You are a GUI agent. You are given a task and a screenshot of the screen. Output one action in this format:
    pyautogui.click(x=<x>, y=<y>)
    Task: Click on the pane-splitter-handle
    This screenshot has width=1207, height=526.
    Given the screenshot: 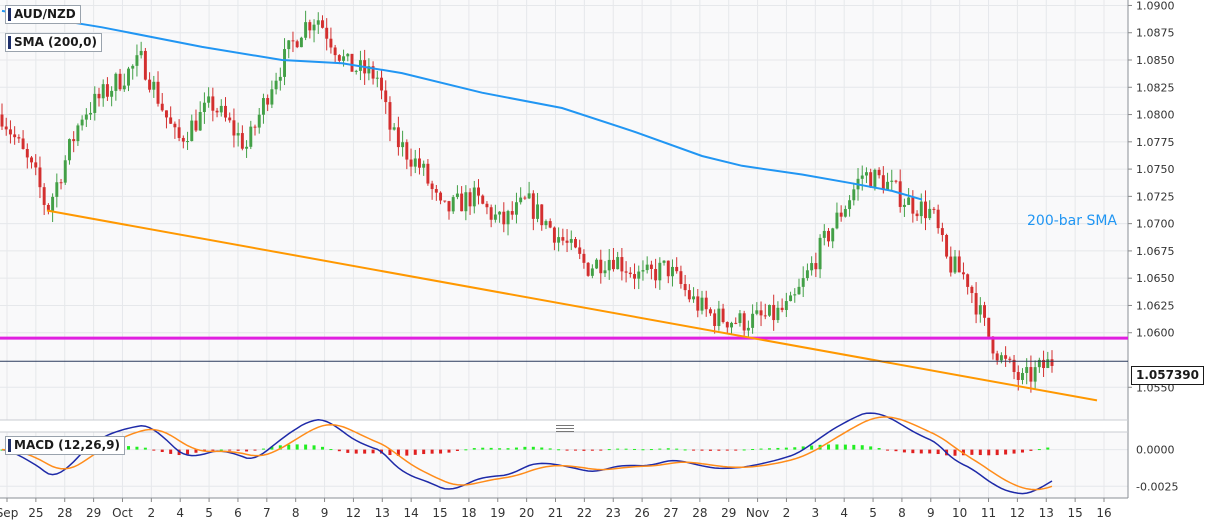 What is the action you would take?
    pyautogui.click(x=565, y=428)
    